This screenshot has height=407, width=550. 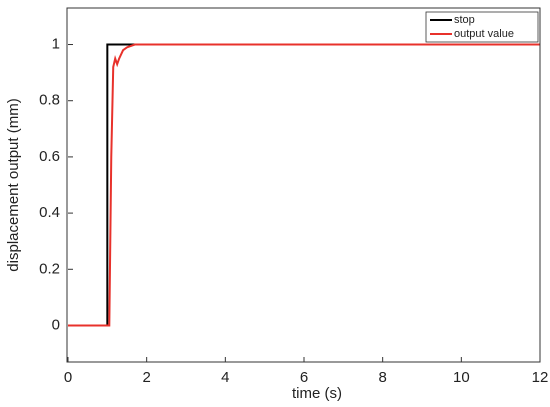 What do you see at coordinates (317, 393) in the screenshot?
I see `x-axis-label: time (s)` at bounding box center [317, 393].